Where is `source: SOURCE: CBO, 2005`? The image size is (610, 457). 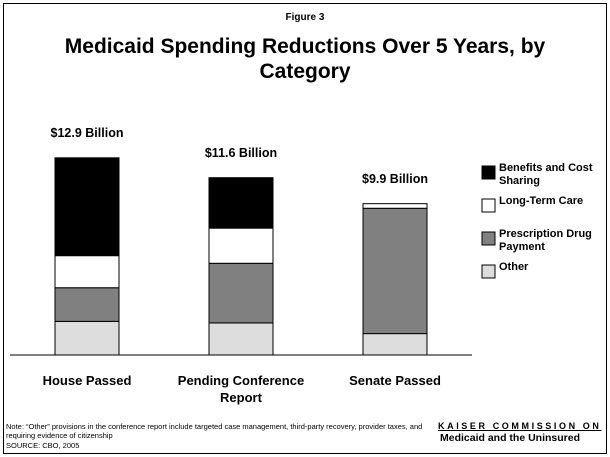 source: SOURCE: CBO, 2005 is located at coordinates (43, 445).